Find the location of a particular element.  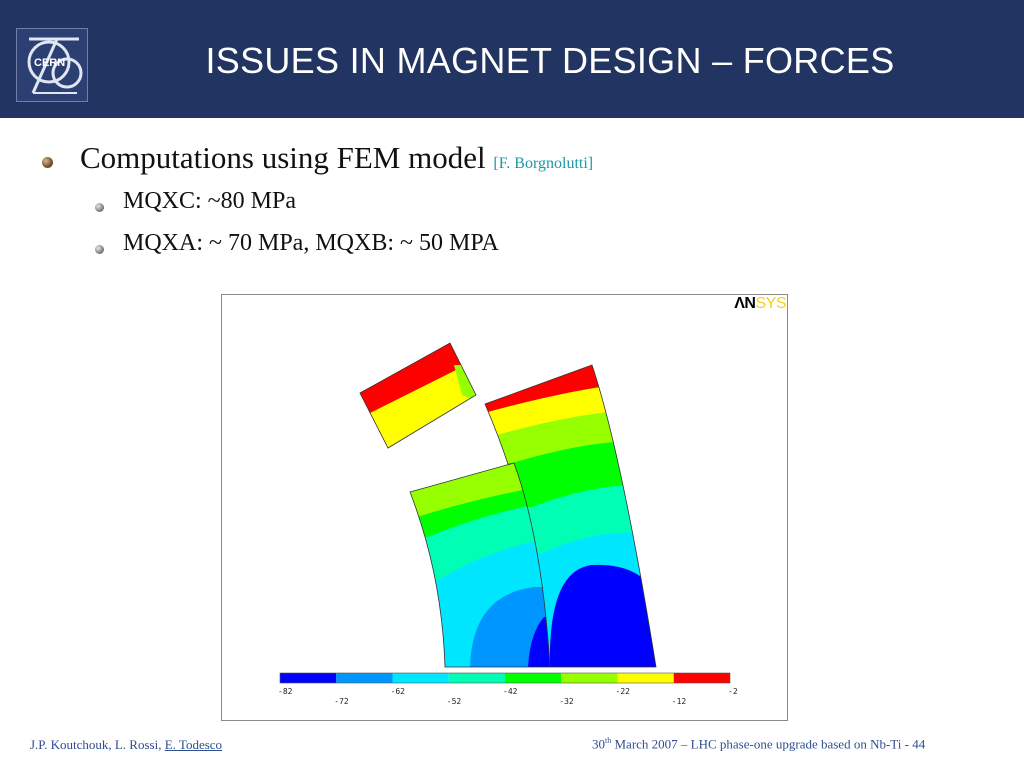

colorbar-tick-label: -62 is located at coordinates (397, 691).